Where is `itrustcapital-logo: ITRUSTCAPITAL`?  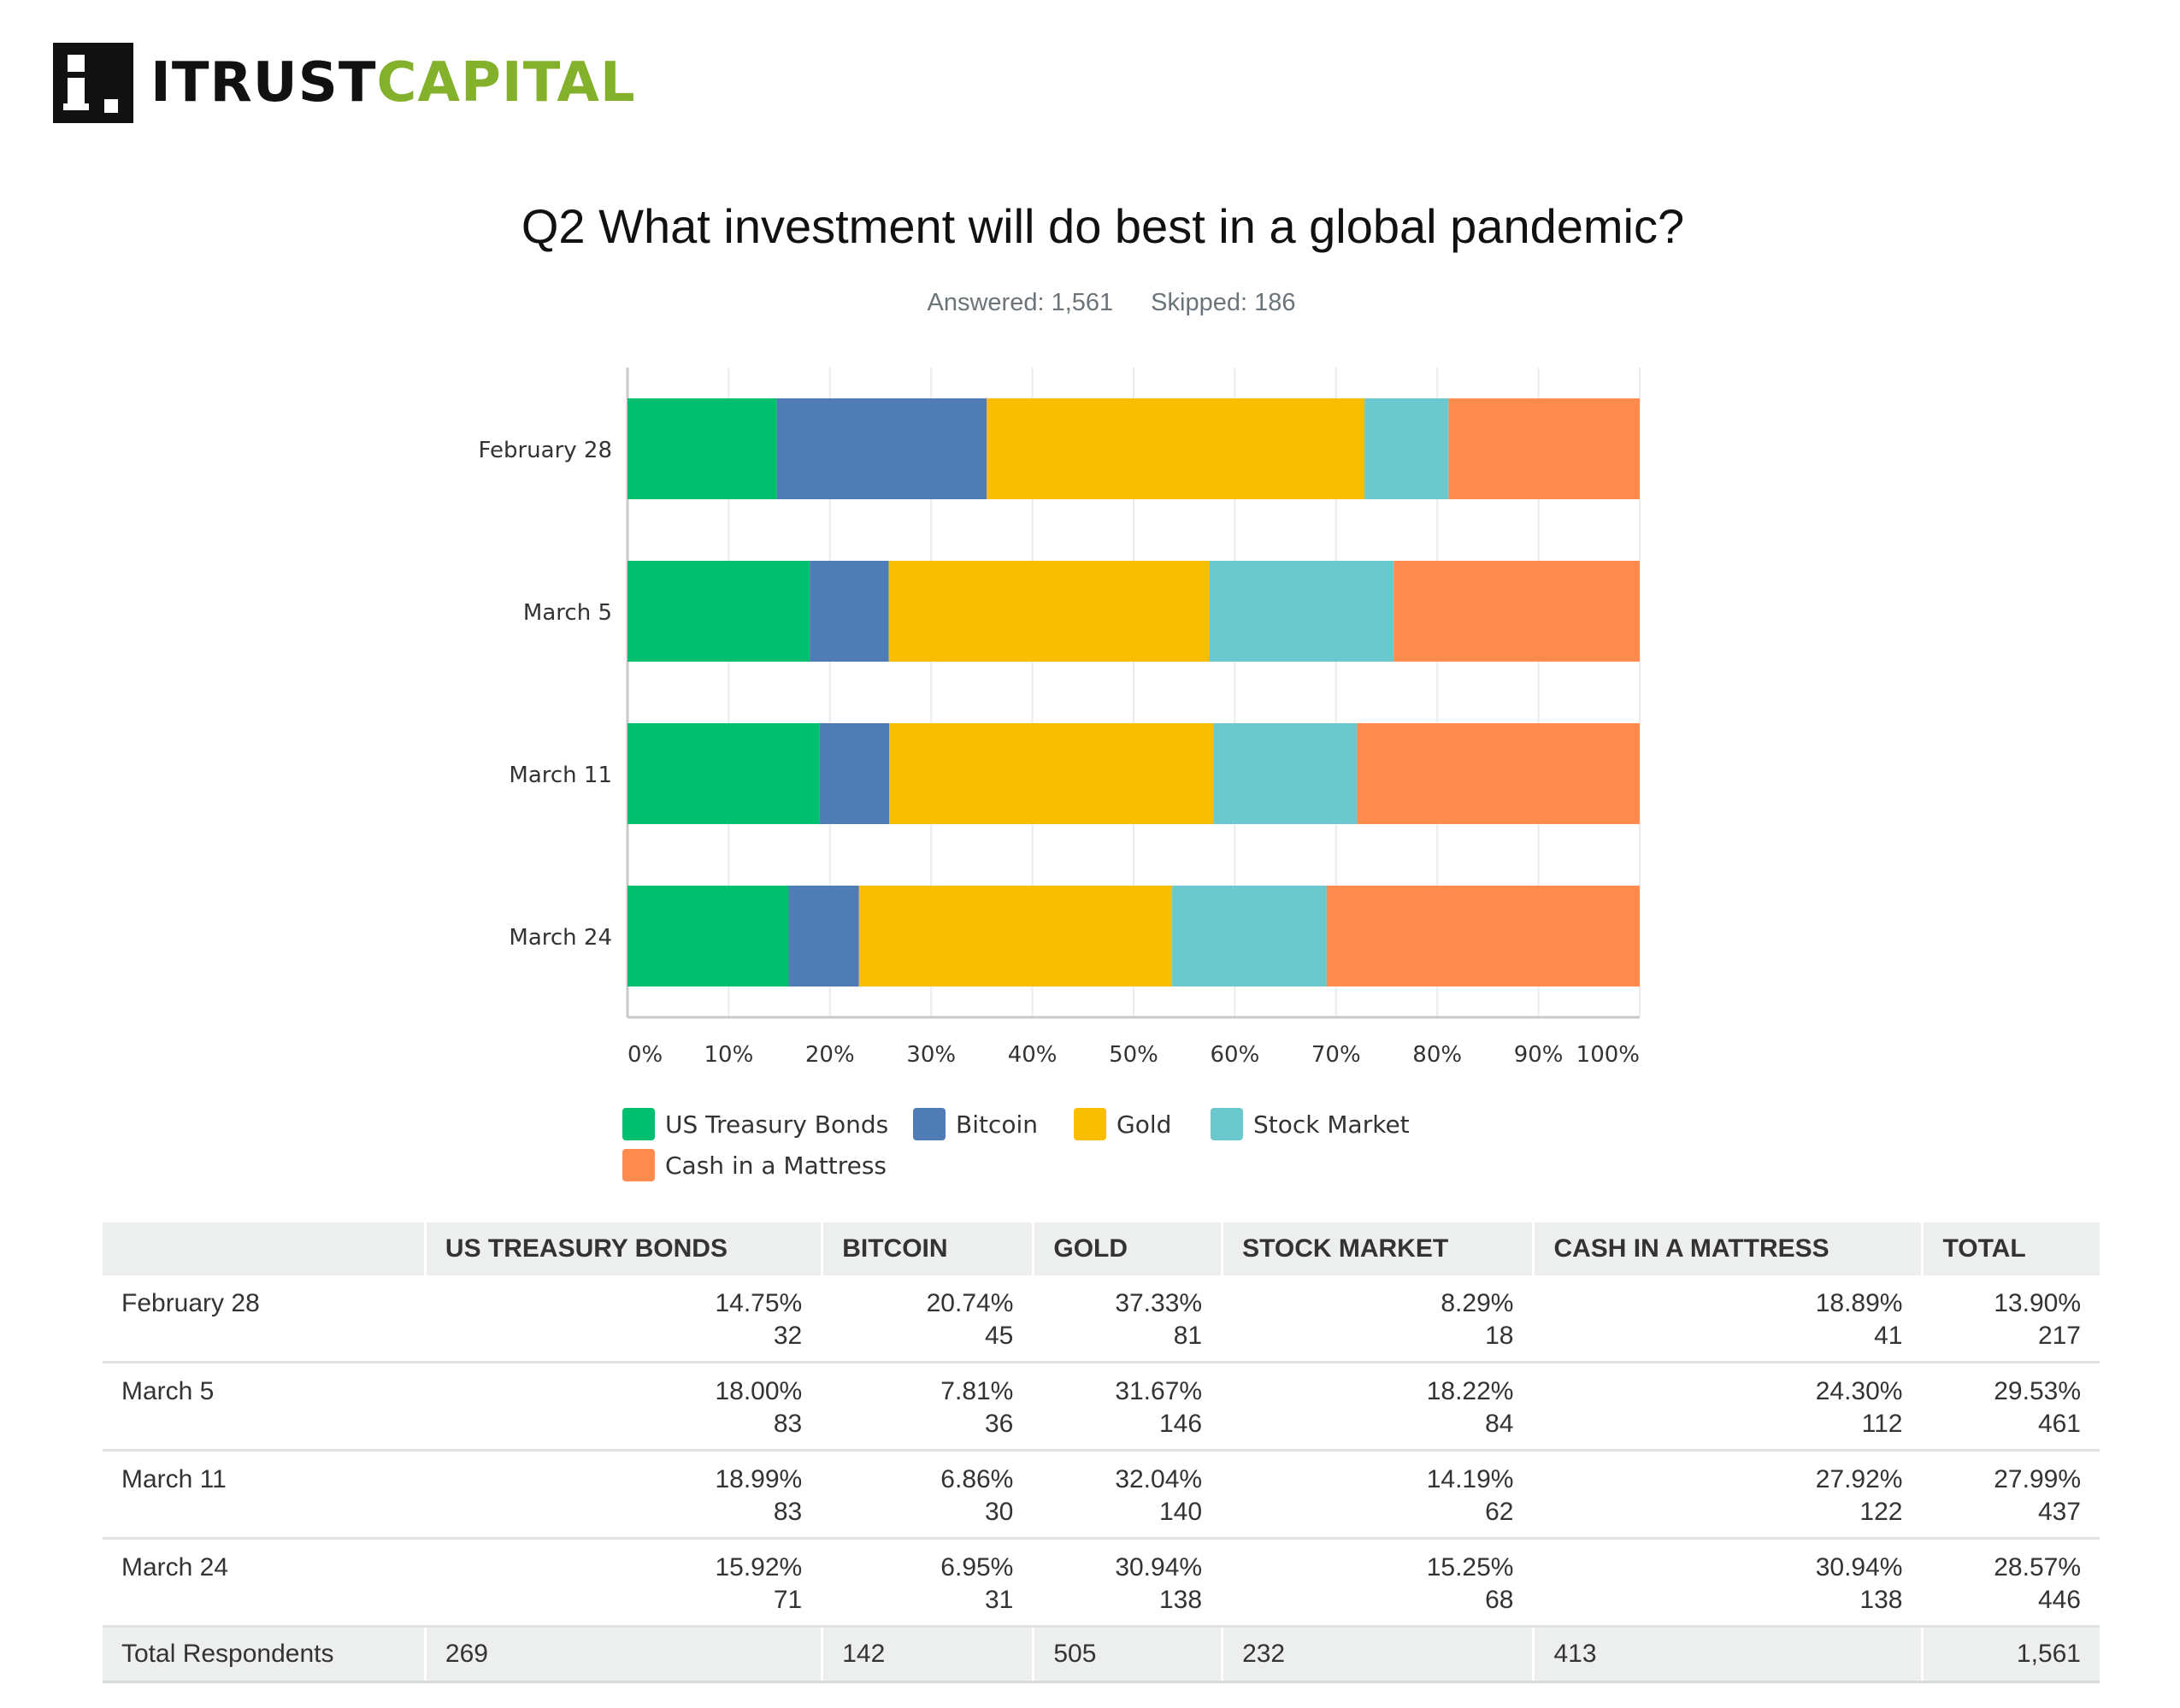 itrustcapital-logo: ITRUSTCAPITAL is located at coordinates (344, 83).